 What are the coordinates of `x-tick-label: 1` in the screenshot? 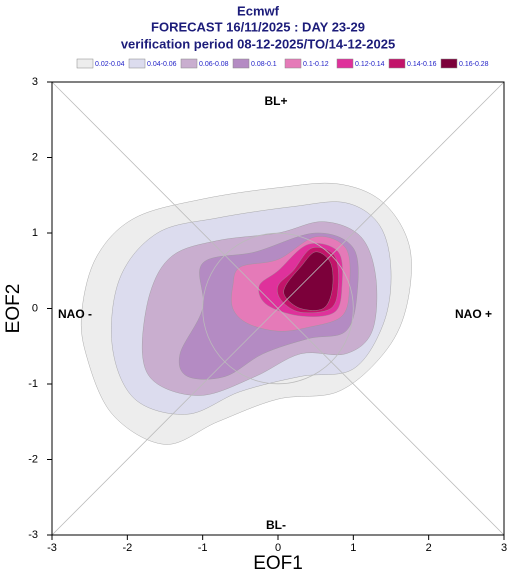 It's located at (353, 548).